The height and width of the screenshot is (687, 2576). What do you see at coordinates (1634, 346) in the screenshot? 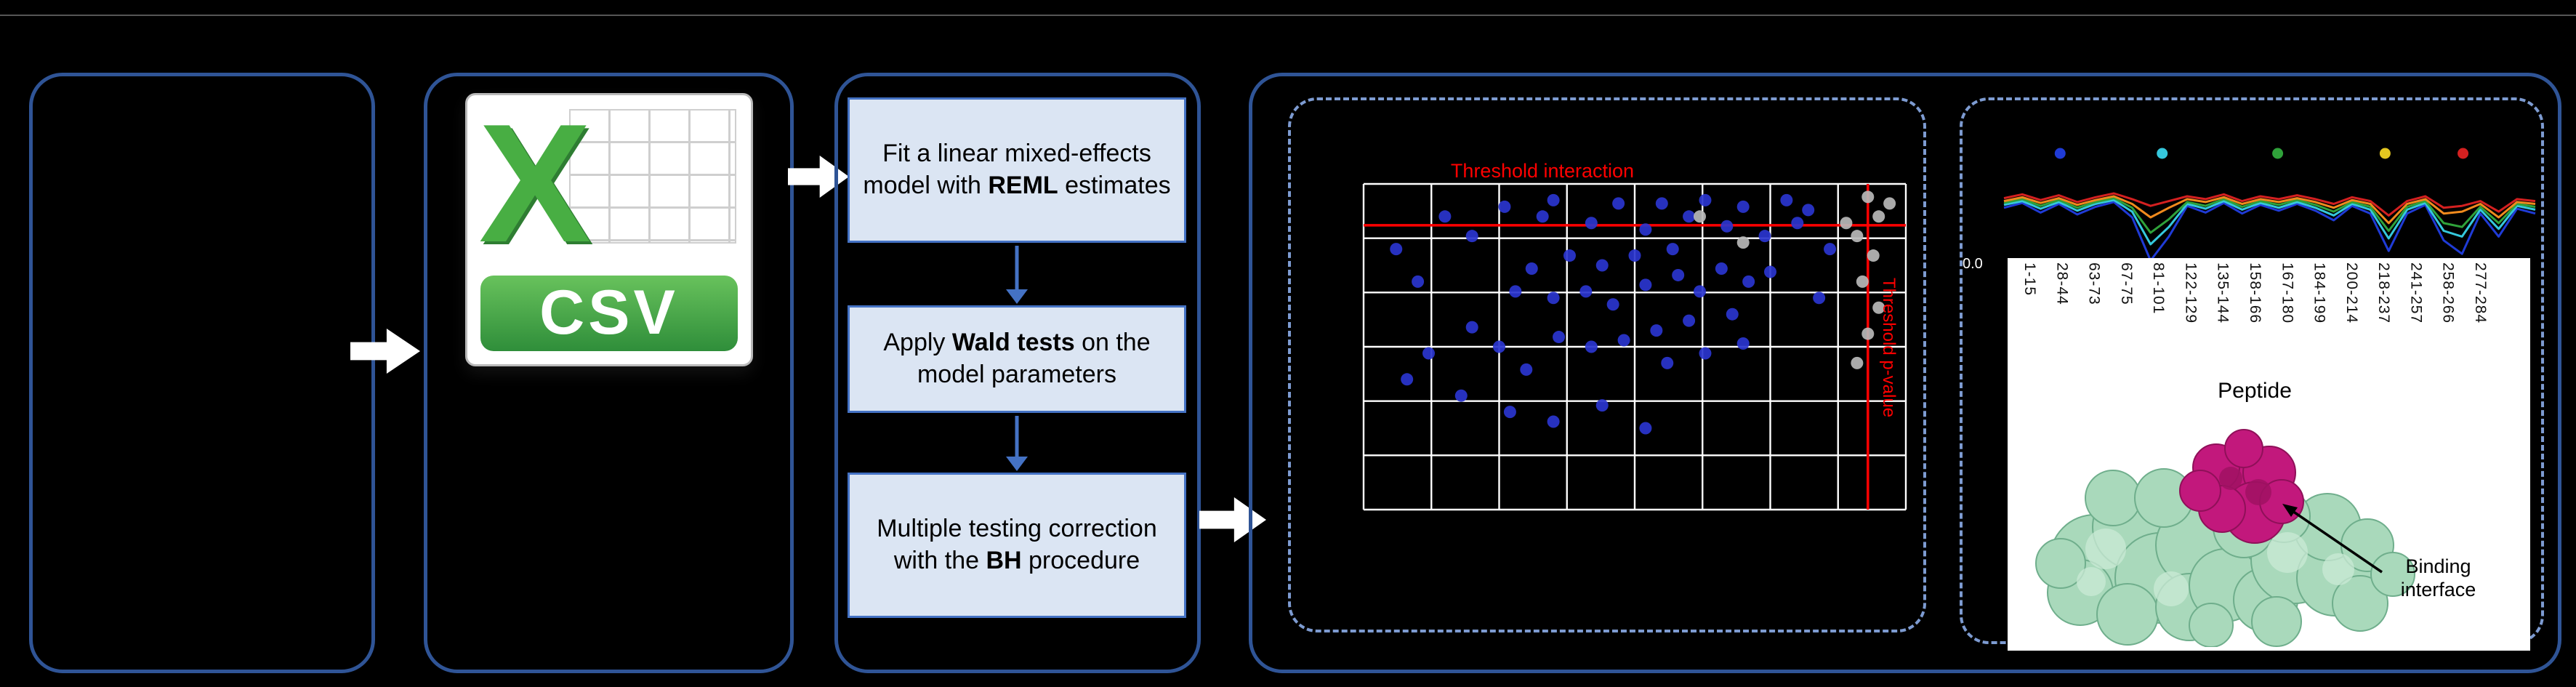
I see `volcano-scatter-plot` at bounding box center [1634, 346].